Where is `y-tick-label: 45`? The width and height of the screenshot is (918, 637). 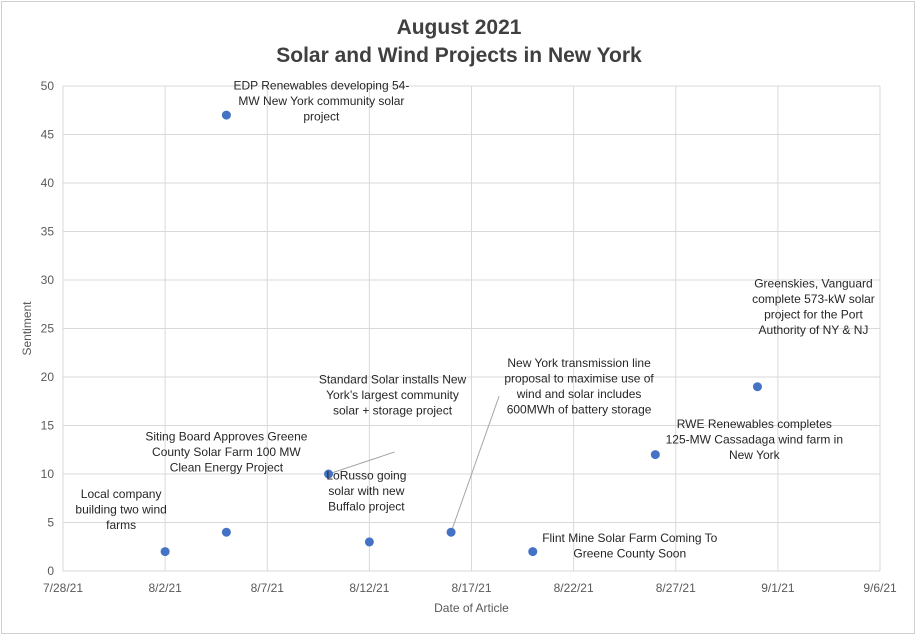 y-tick-label: 45 is located at coordinates (48, 135).